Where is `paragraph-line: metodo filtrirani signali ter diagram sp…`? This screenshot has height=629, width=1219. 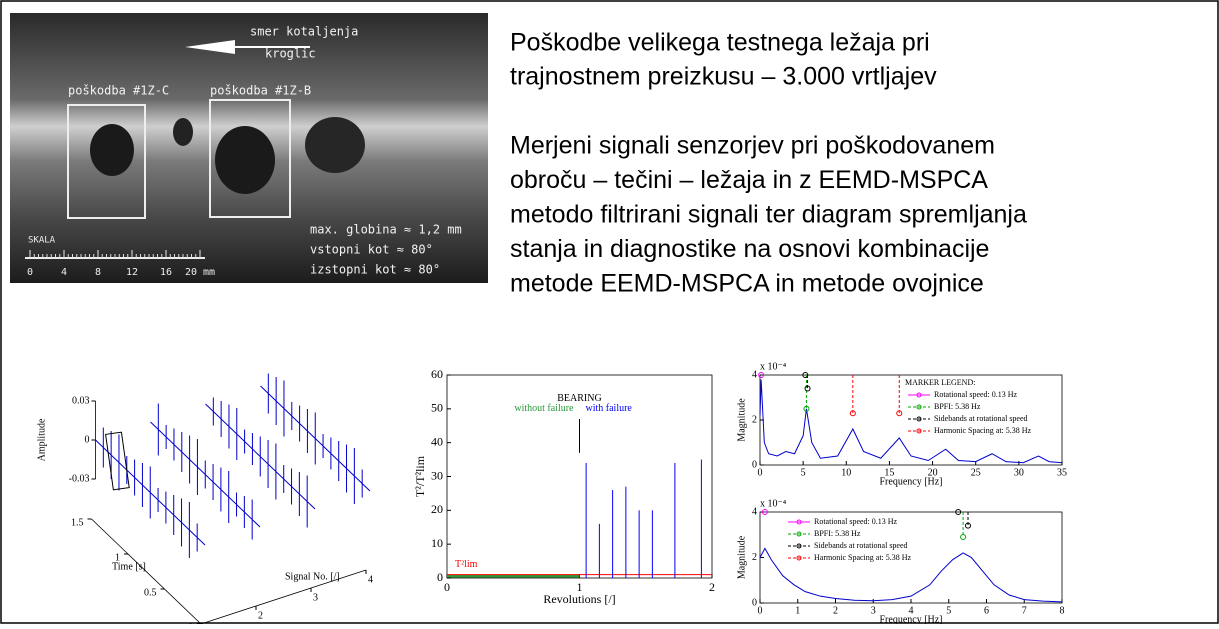
paragraph-line: metodo filtrirani signali ter diagram sp… is located at coordinates (768, 215).